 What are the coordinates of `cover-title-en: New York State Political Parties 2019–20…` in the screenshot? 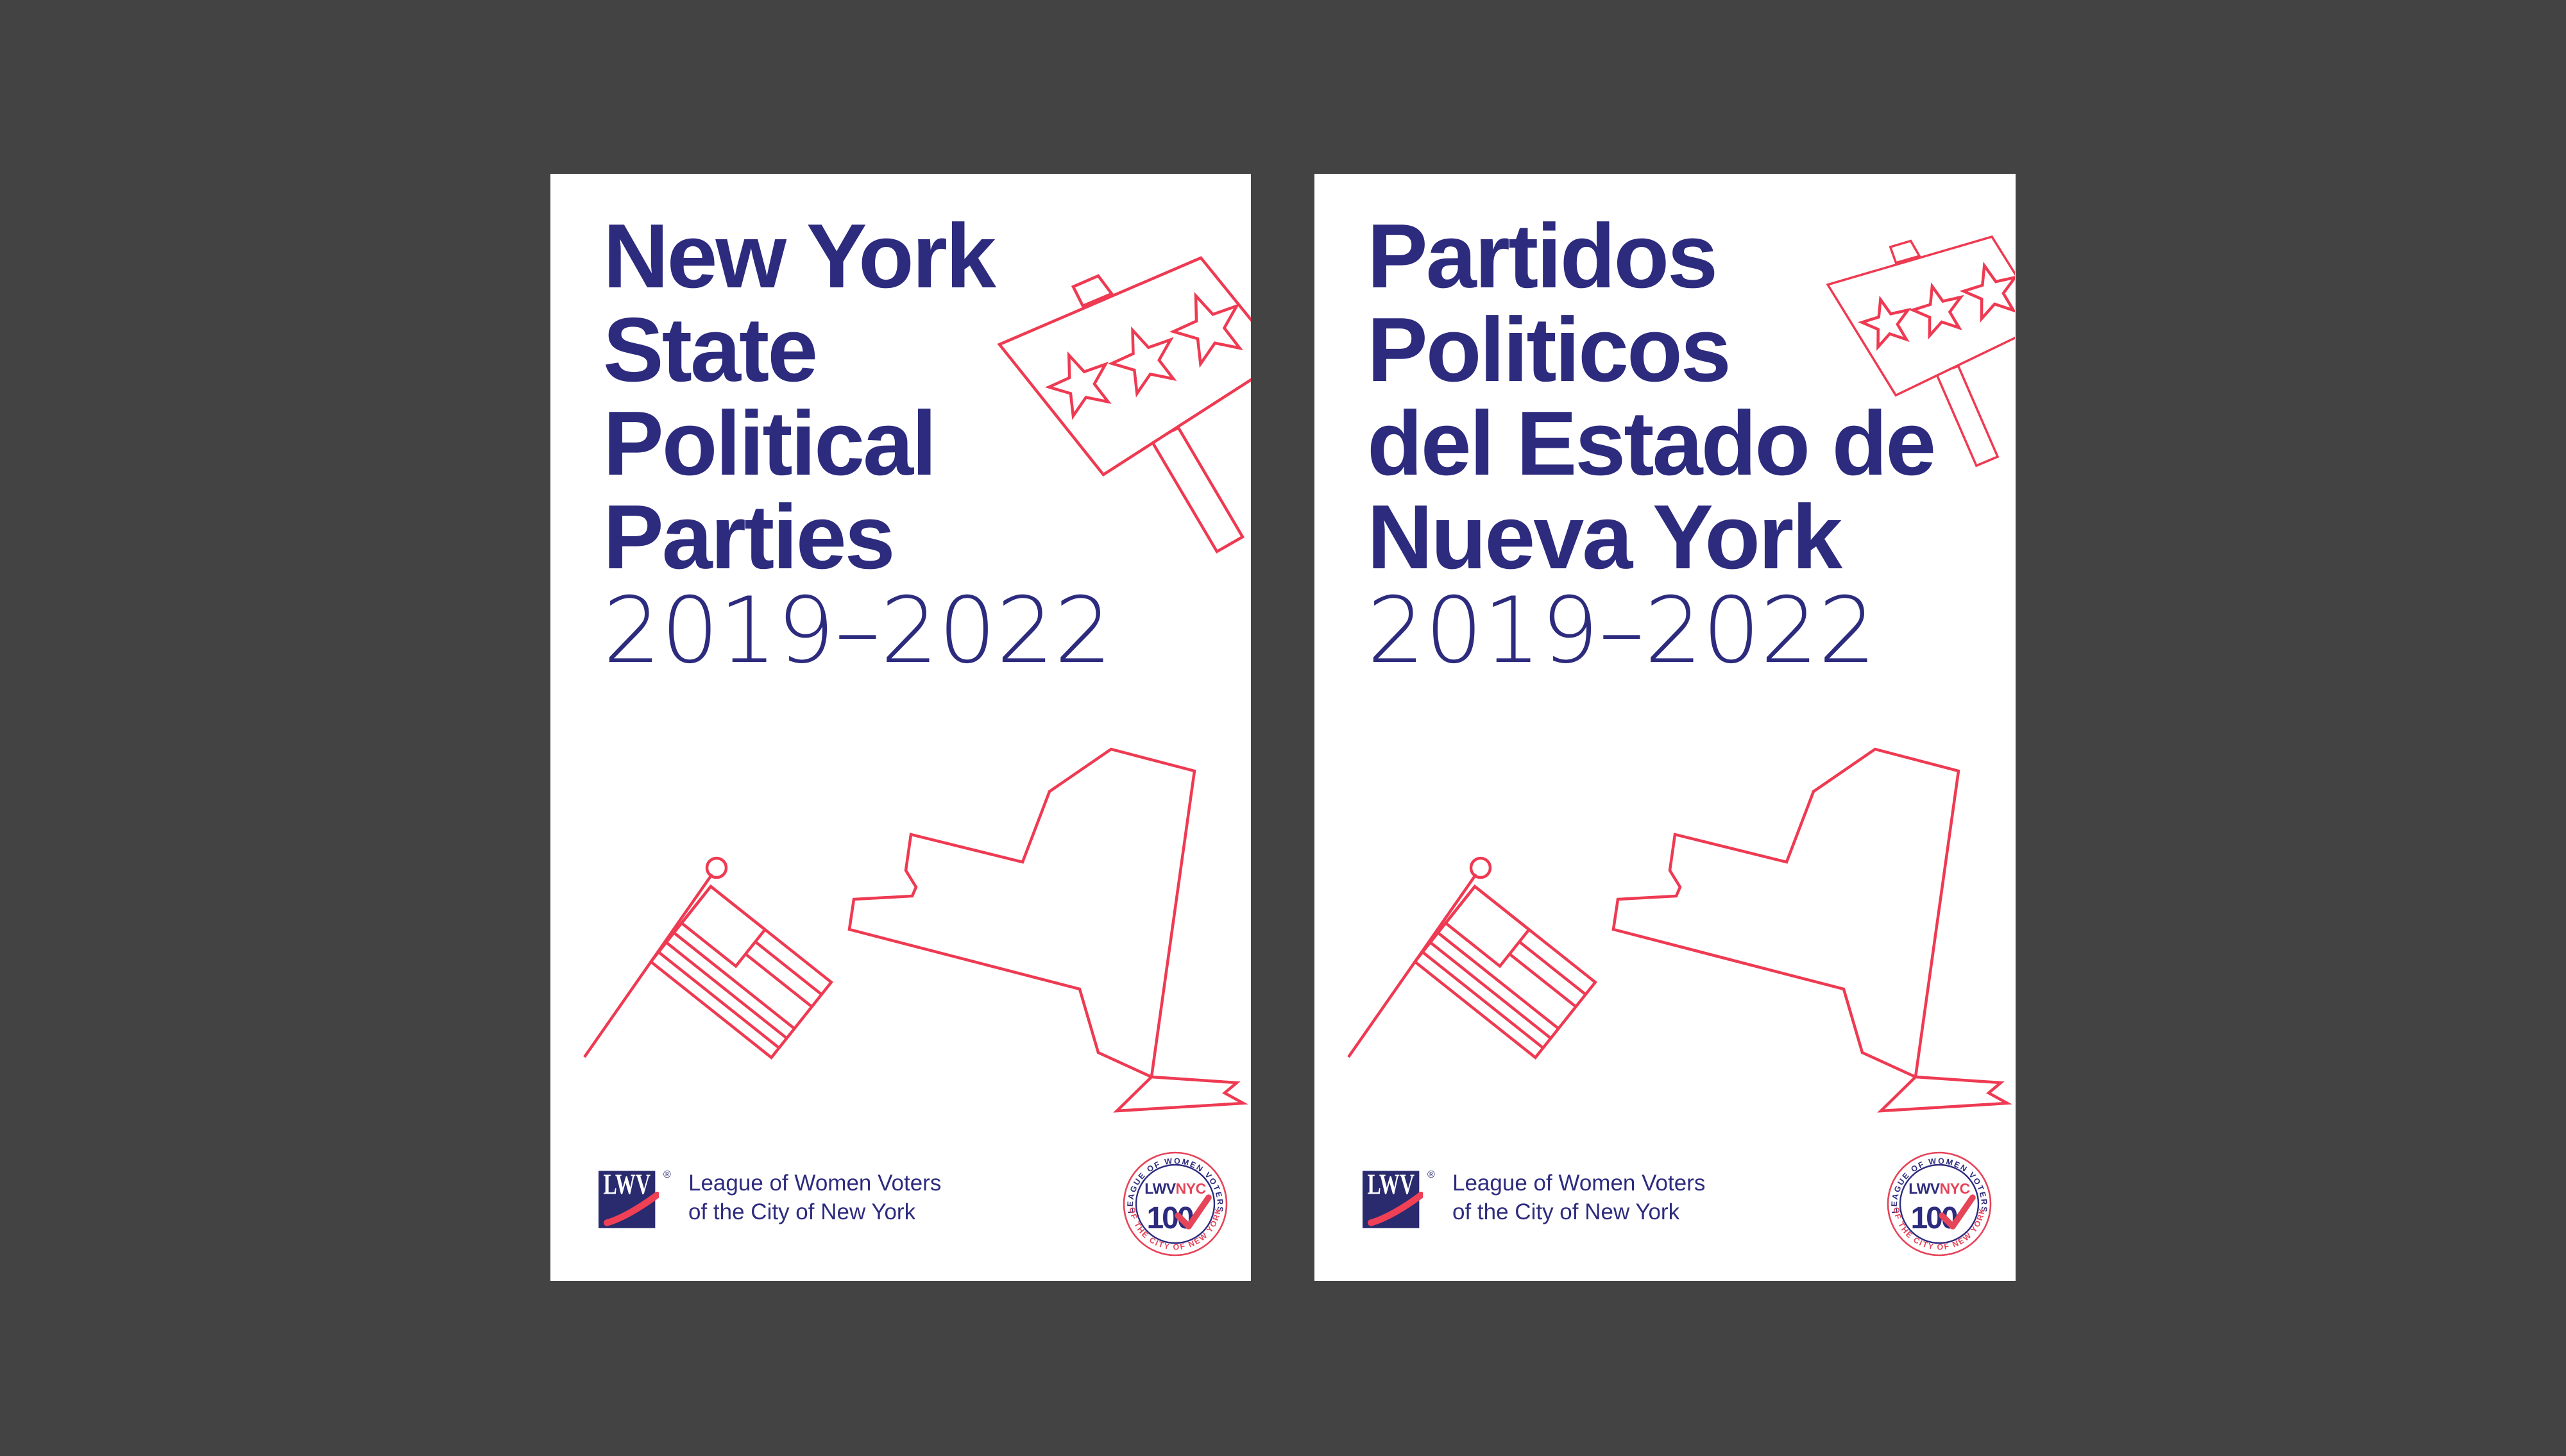 It's located at (917, 444).